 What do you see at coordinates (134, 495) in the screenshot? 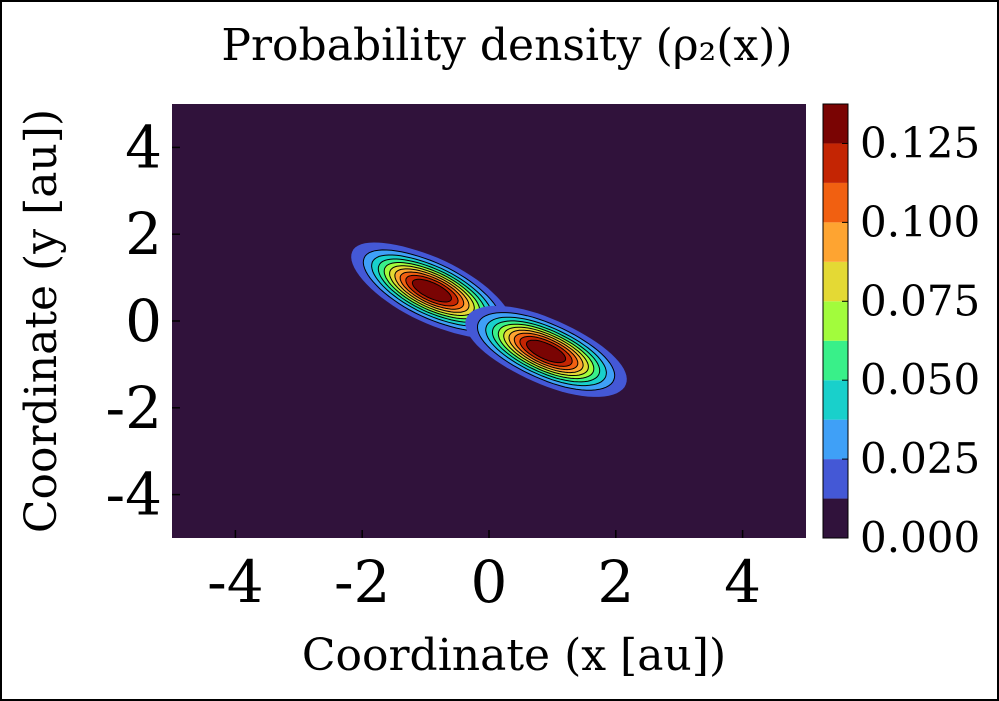
I see `y-tick-label: -4` at bounding box center [134, 495].